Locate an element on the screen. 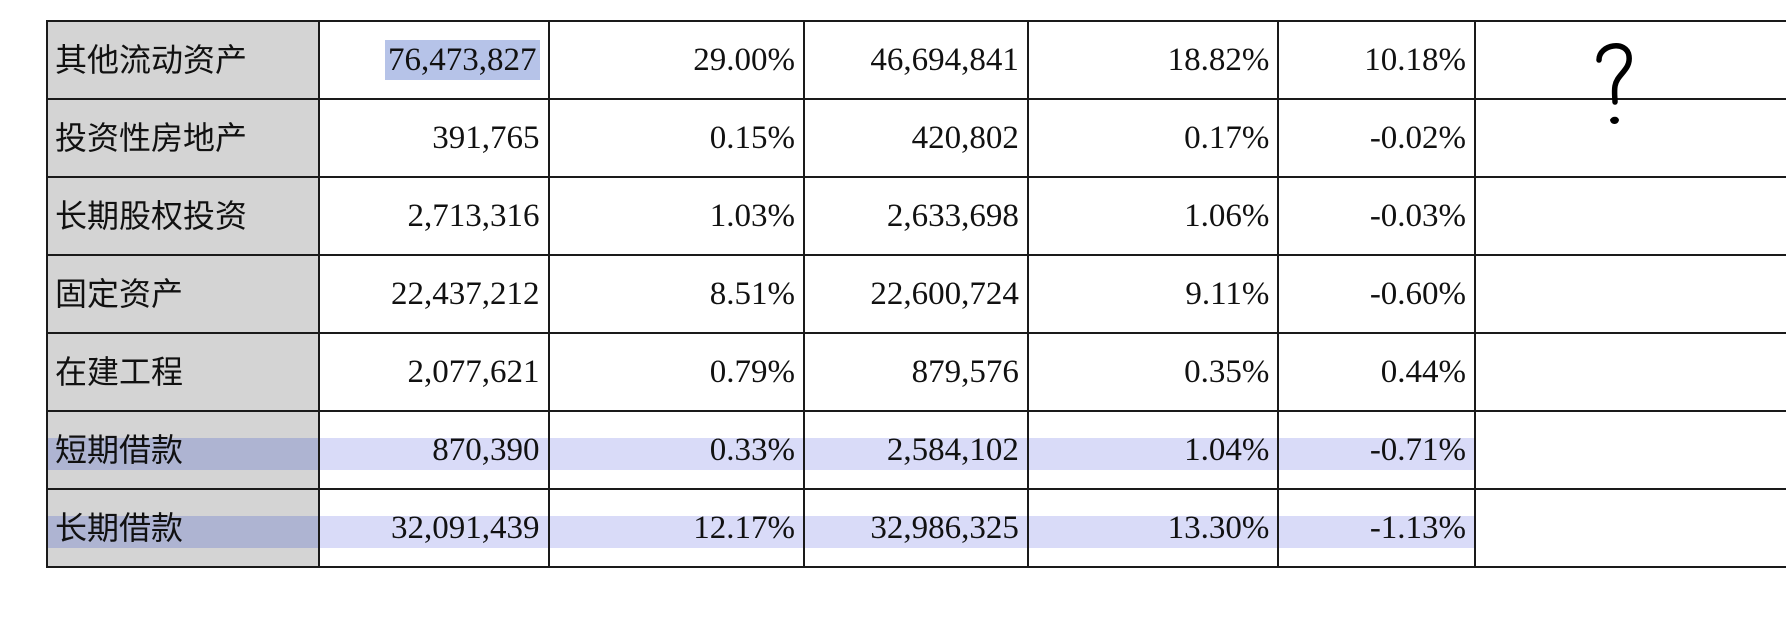  value-current-cell: 32,091,439 is located at coordinates (433, 528).